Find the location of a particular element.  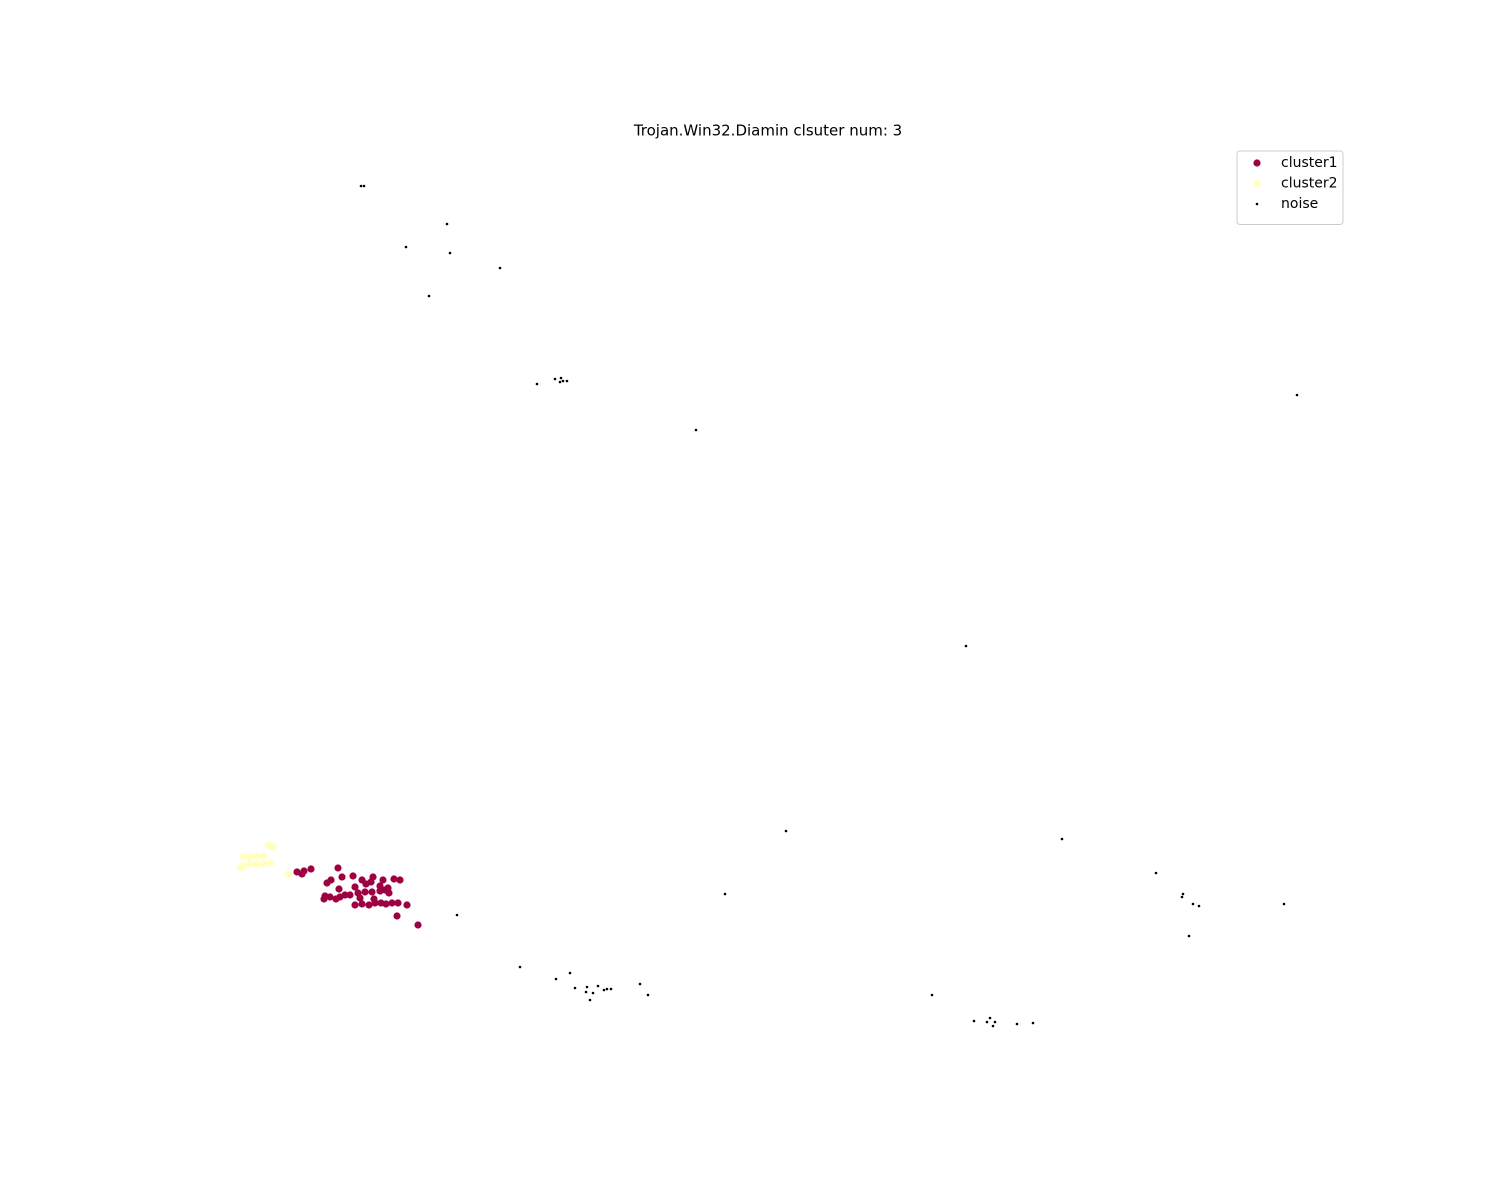

legend-label: noise is located at coordinates (1299, 204).